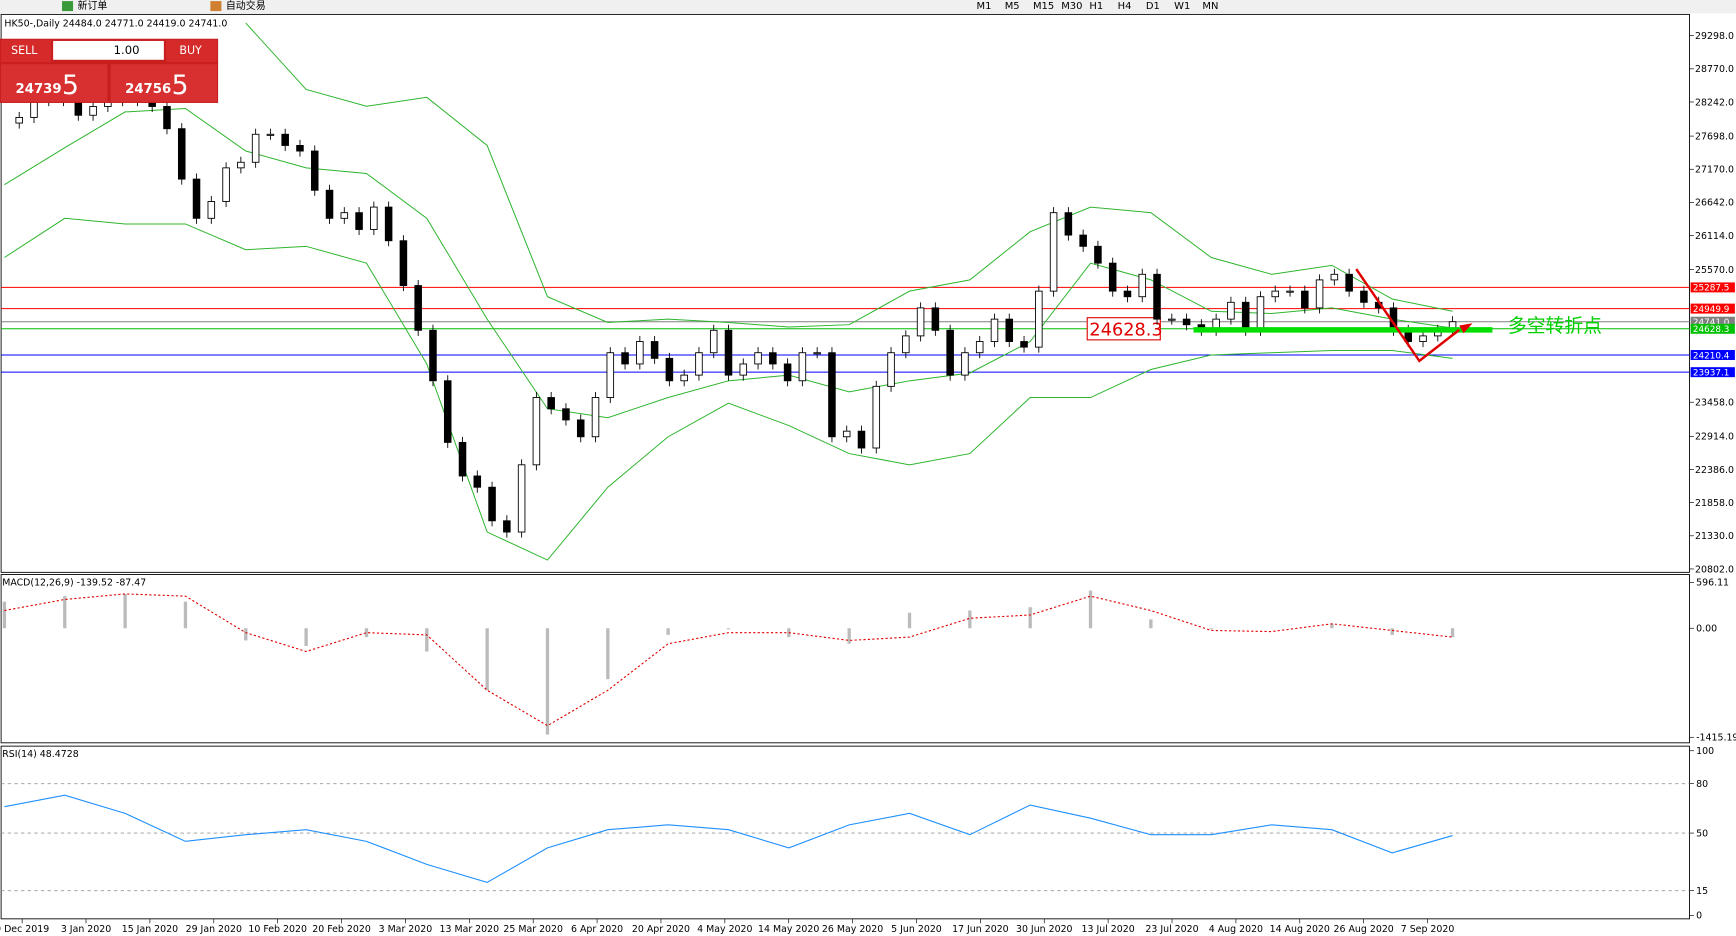 The width and height of the screenshot is (1736, 936). I want to click on x-tick-label: 14 Aug 2020, so click(1300, 929).